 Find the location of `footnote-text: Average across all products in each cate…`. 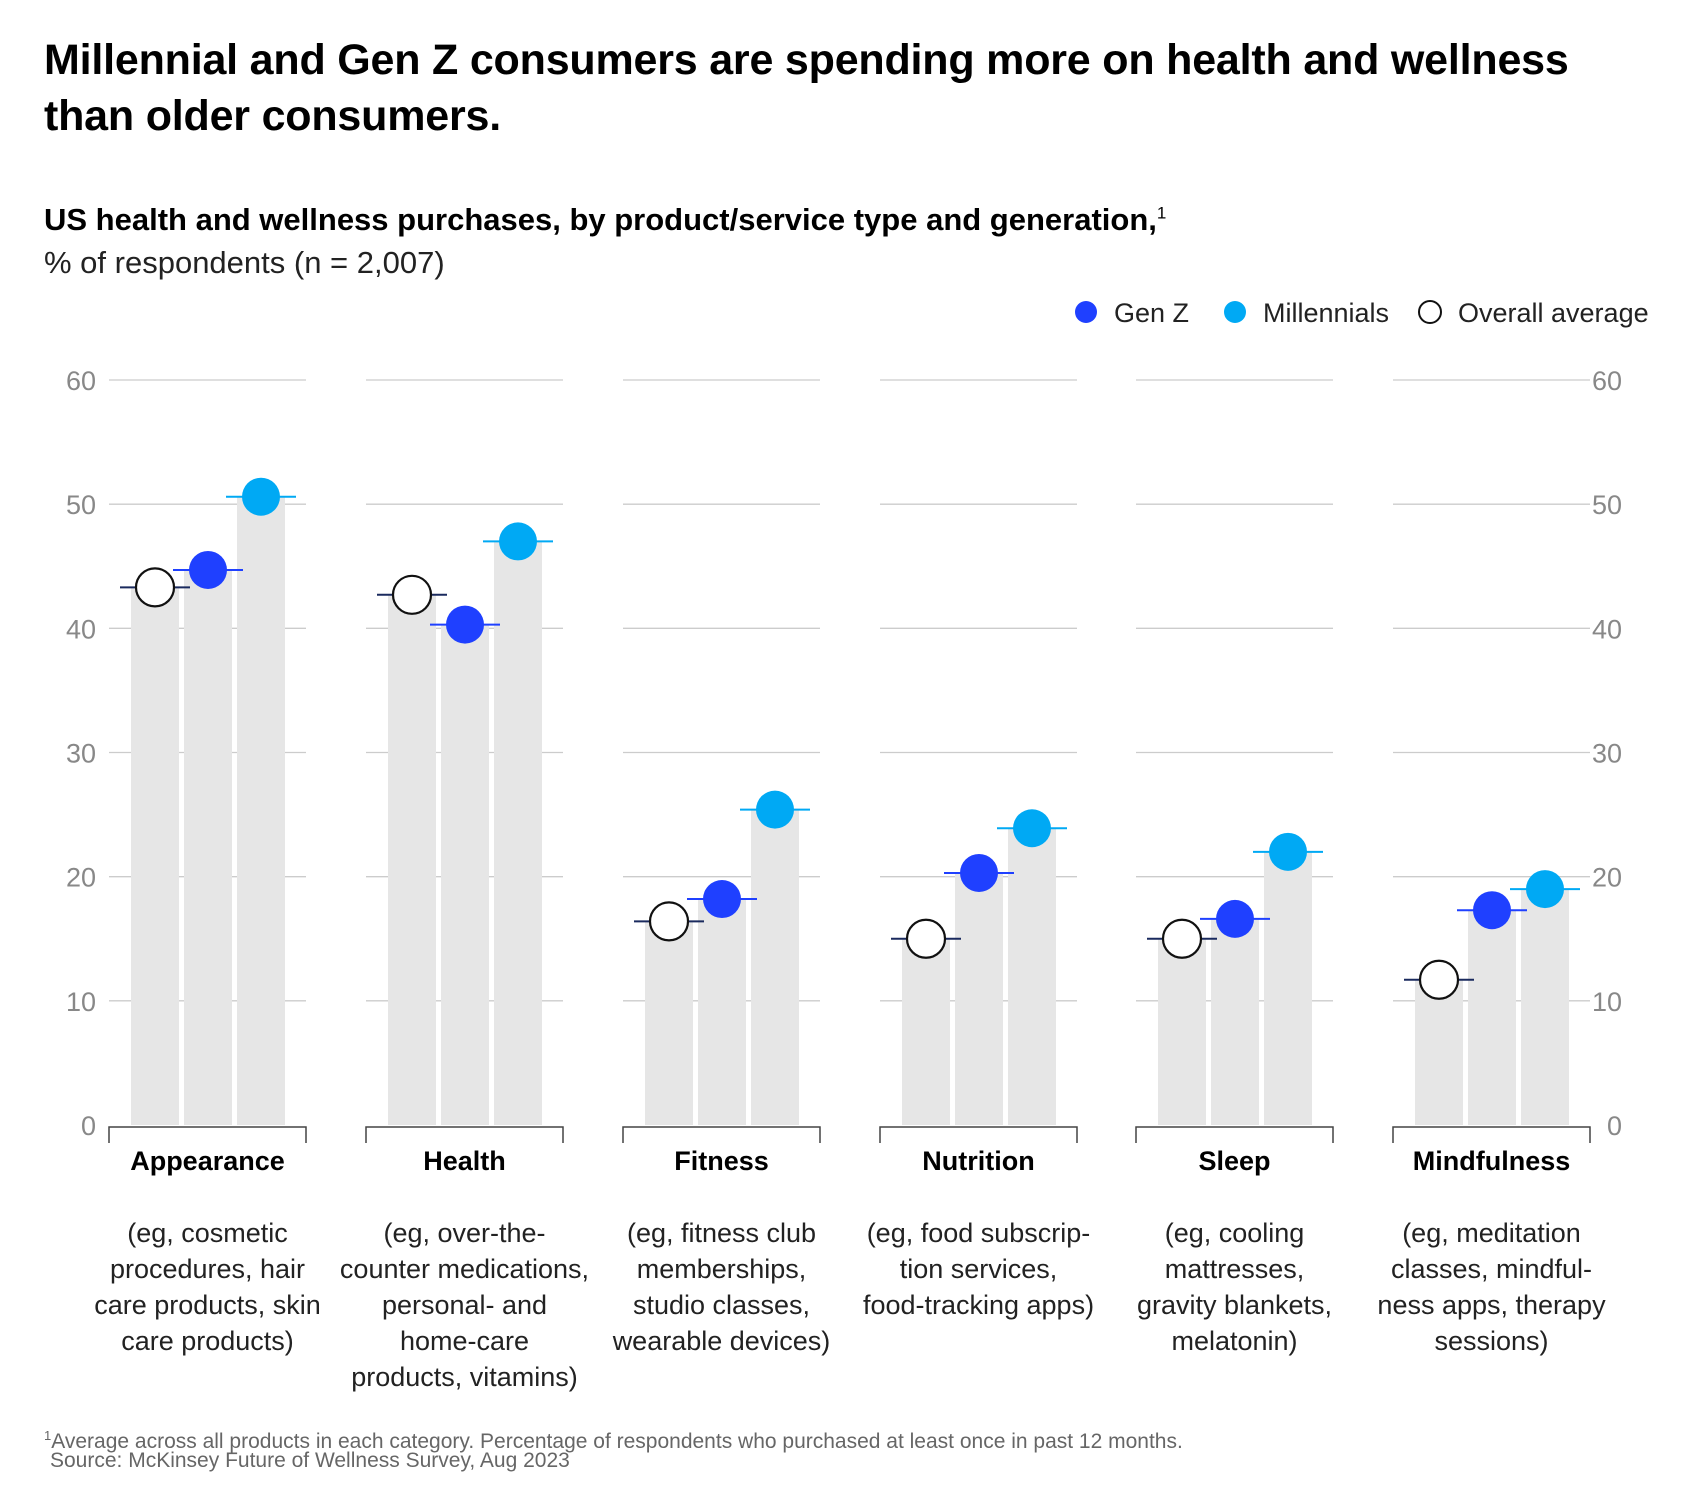

footnote-text: Average across all products in each cate… is located at coordinates (617, 1441).